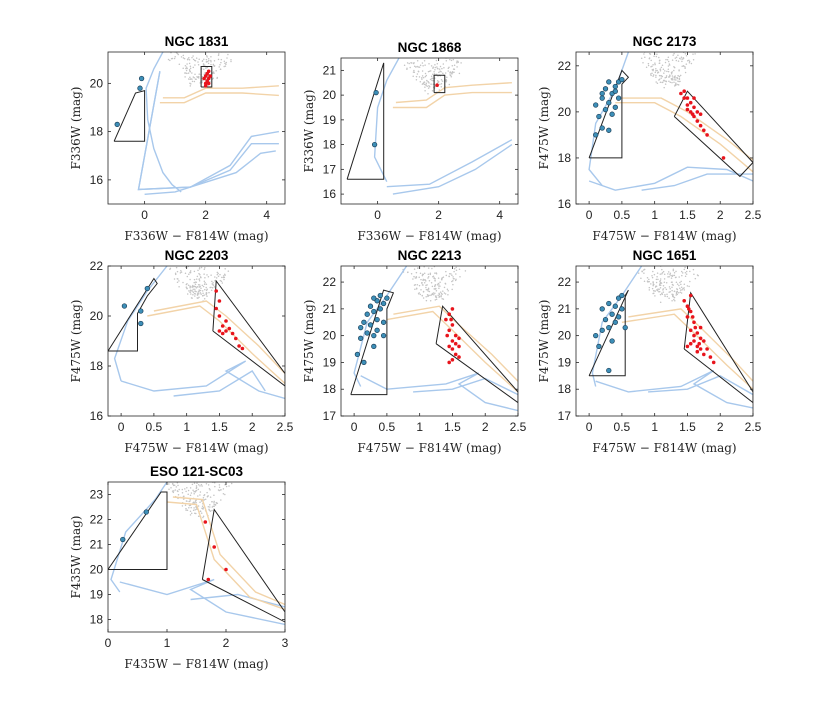  I want to click on x-tick-label: 0, so click(144, 215).